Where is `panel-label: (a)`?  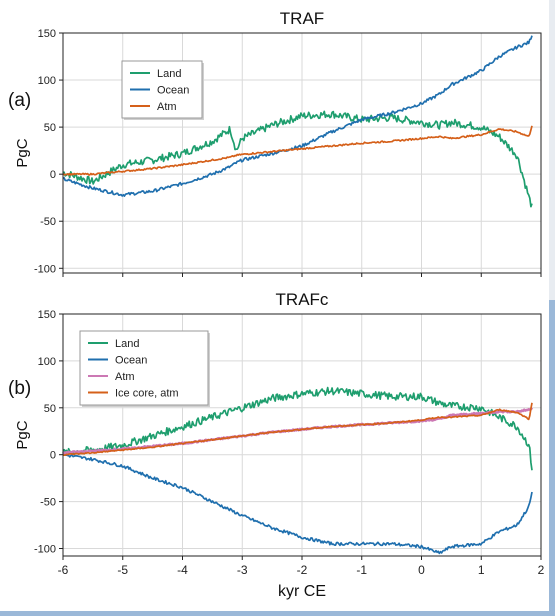
panel-label: (a) is located at coordinates (19, 100).